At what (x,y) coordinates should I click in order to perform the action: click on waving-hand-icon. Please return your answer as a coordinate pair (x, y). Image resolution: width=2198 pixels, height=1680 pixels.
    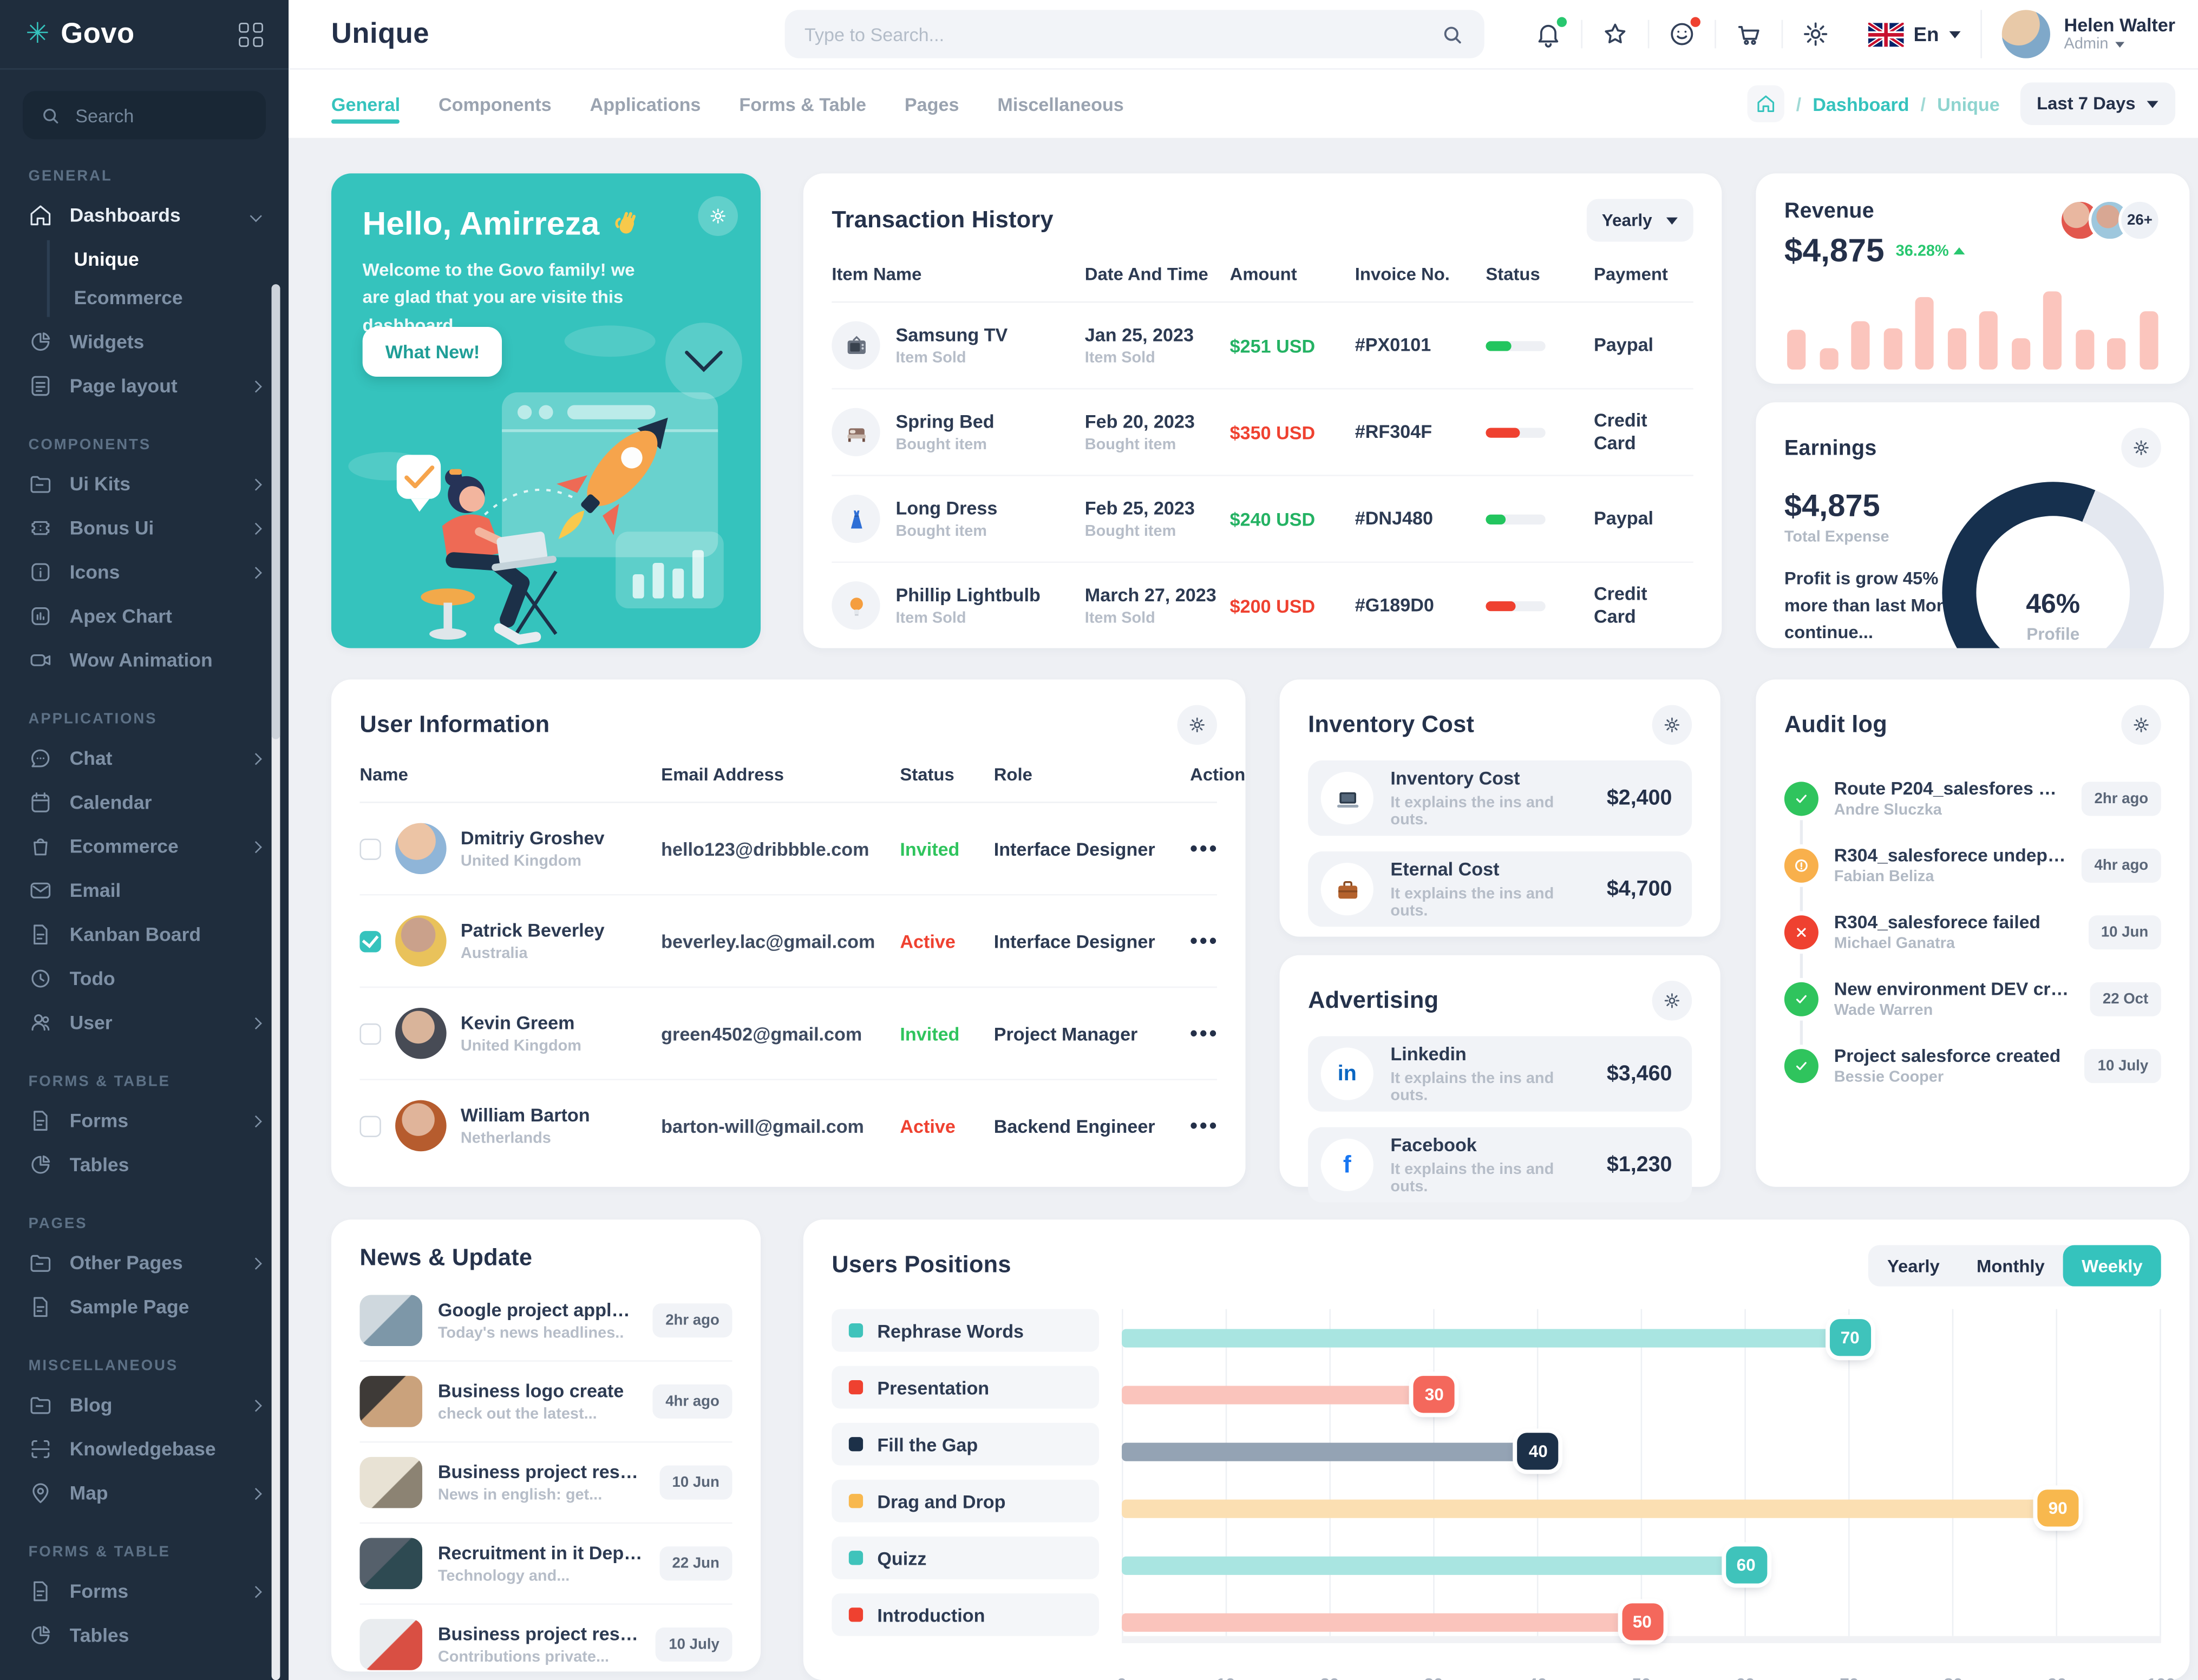
    Looking at the image, I should click on (624, 222).